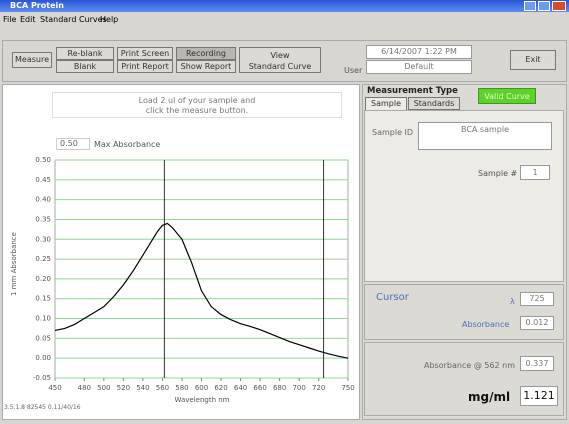  Describe the element at coordinates (537, 323) in the screenshot. I see `absorbance-field: 0.012` at that location.